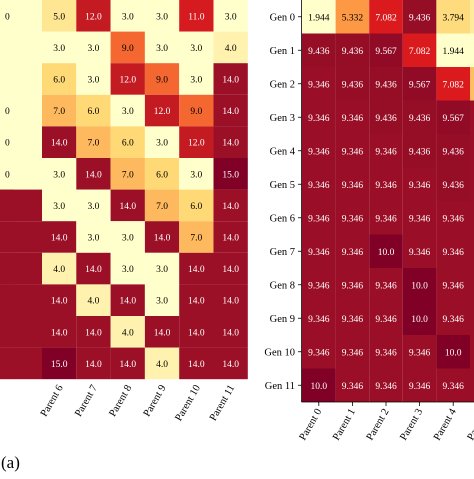  What do you see at coordinates (280, 386) in the screenshot?
I see `y-tick-label: Gen 11` at bounding box center [280, 386].